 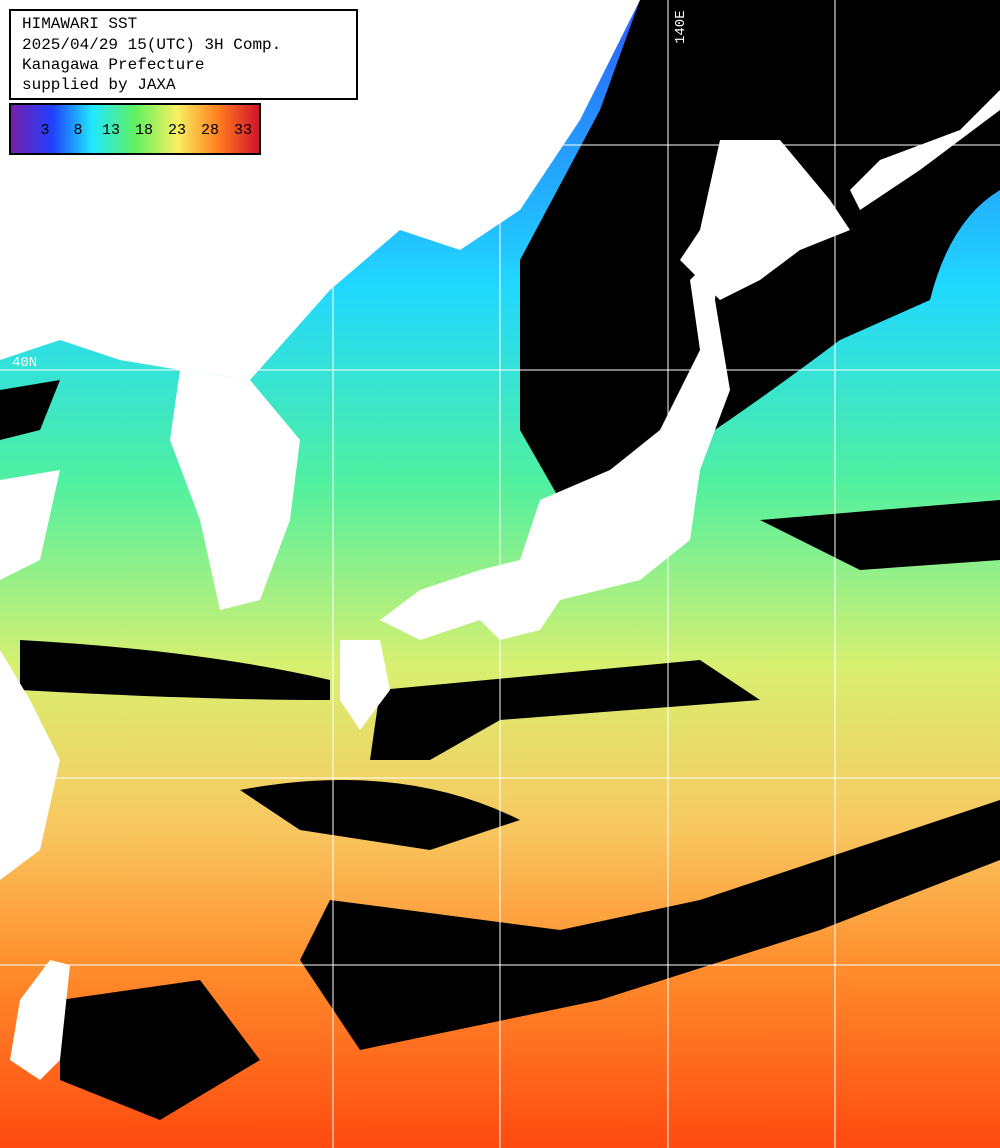 I want to click on datetime: 2025/04/29 15(UTC) 3H Comp., so click(x=151, y=45).